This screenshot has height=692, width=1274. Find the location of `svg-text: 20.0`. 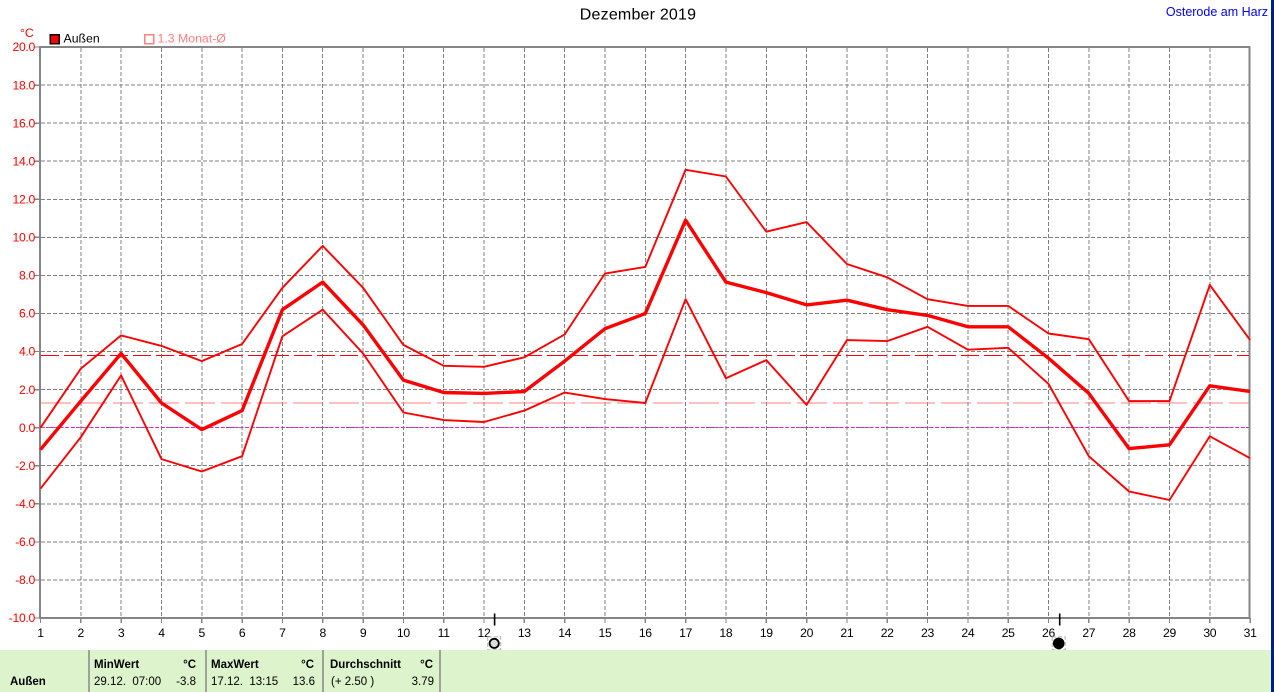

svg-text: 20.0 is located at coordinates (23, 47).